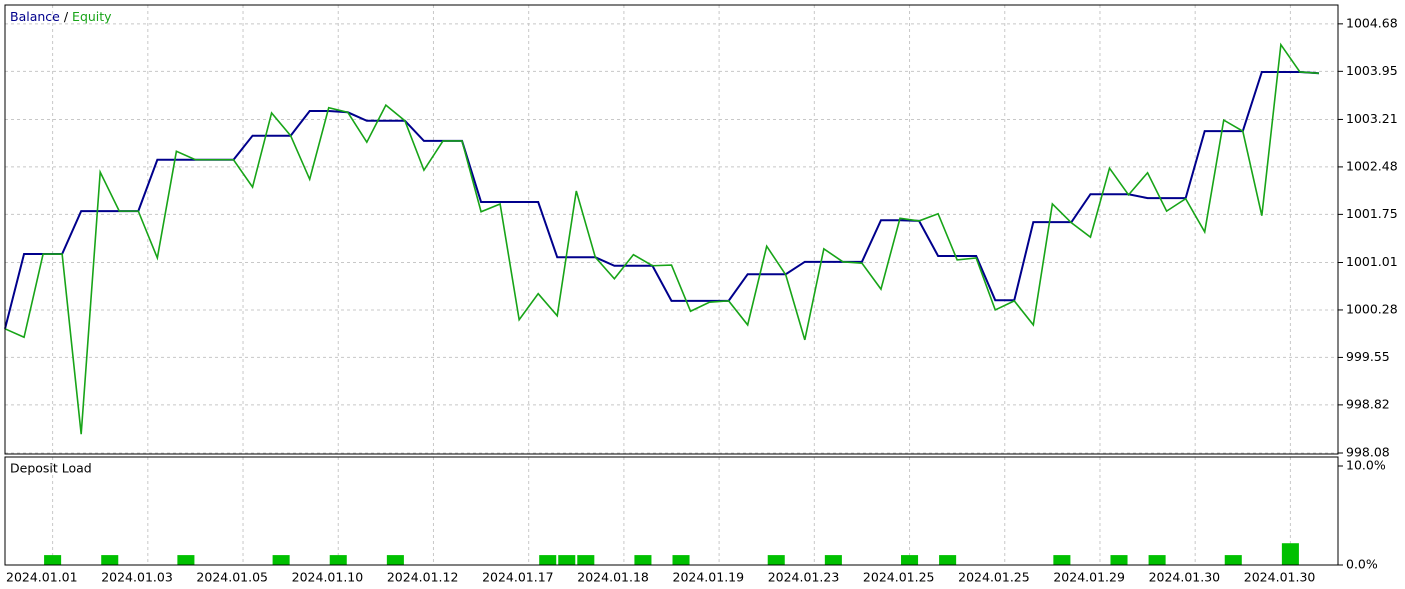 This screenshot has height=589, width=1405. Describe the element at coordinates (1372, 308) in the screenshot. I see `y-tick-label: 1000.28` at that location.